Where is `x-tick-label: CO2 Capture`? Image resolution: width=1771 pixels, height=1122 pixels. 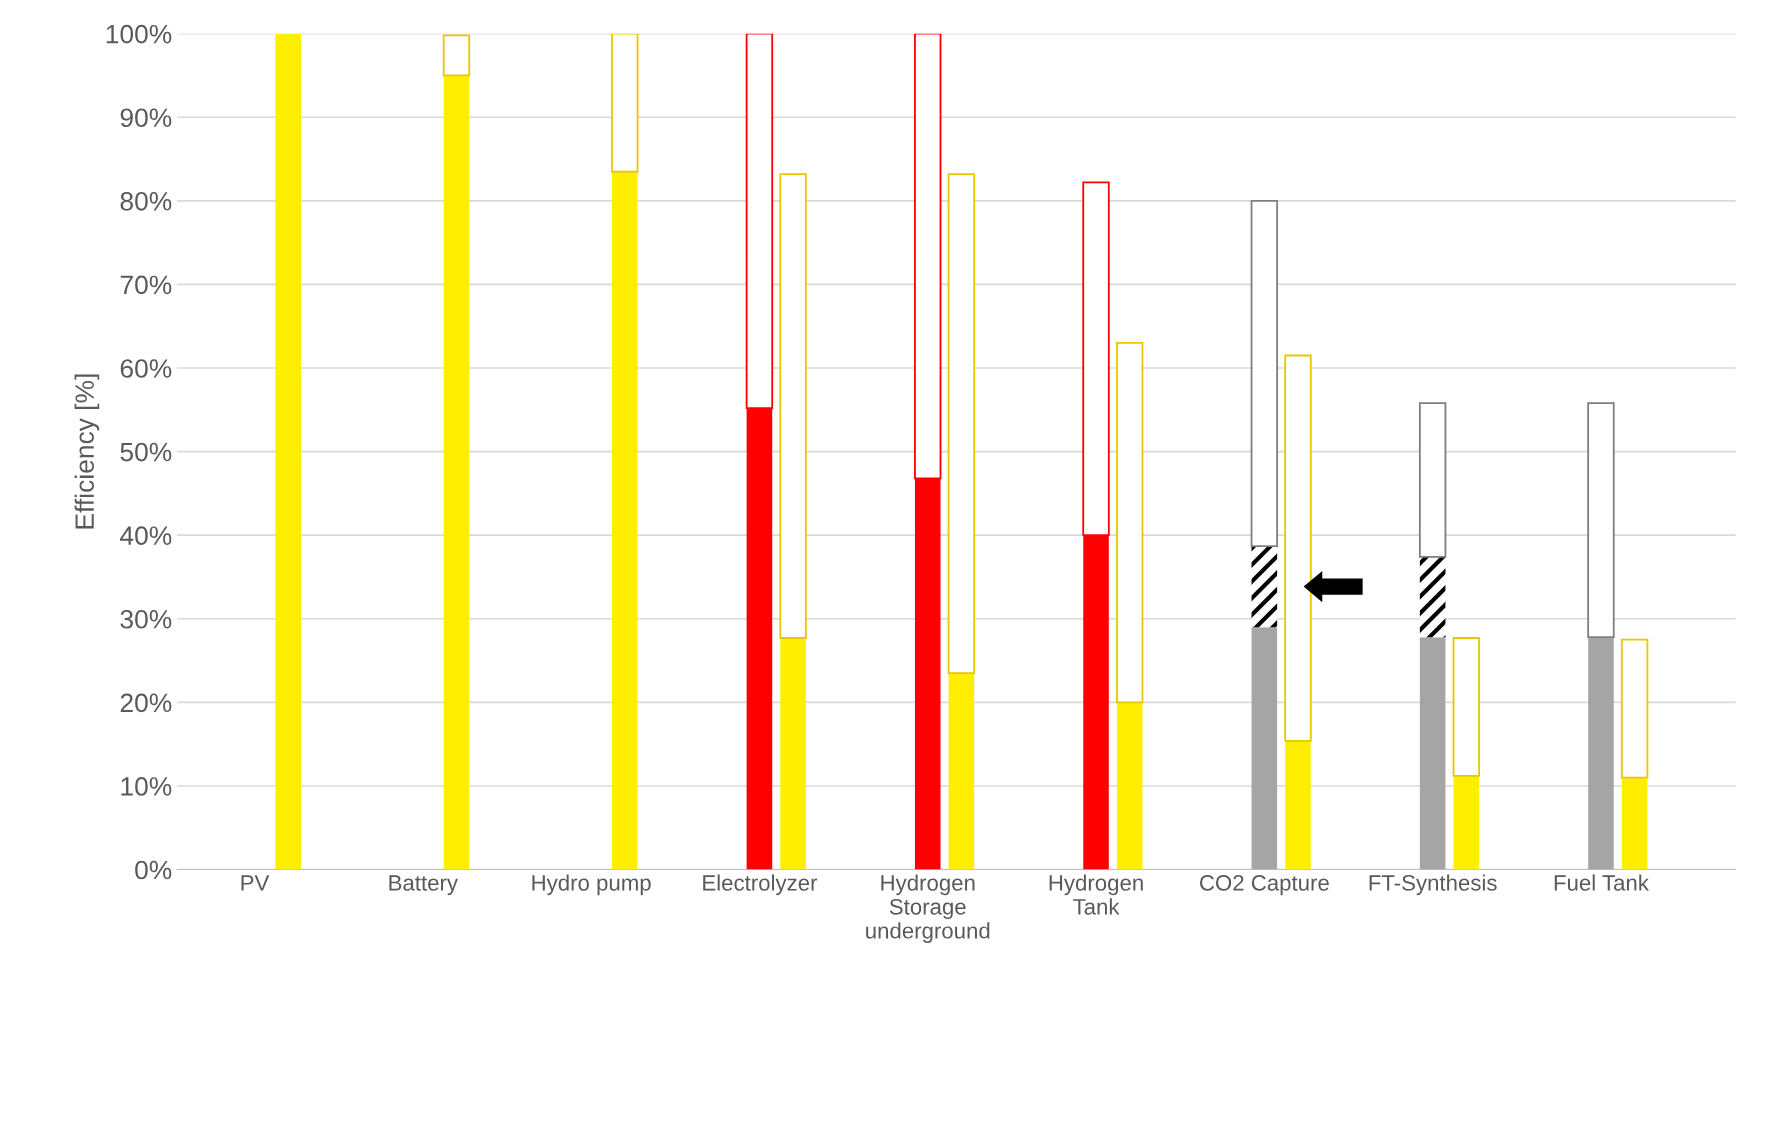
x-tick-label: CO2 Capture is located at coordinates (1264, 885).